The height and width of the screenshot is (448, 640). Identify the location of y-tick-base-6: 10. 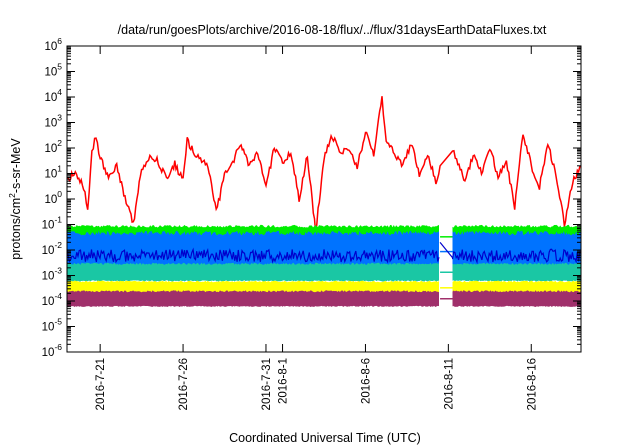
(50, 200).